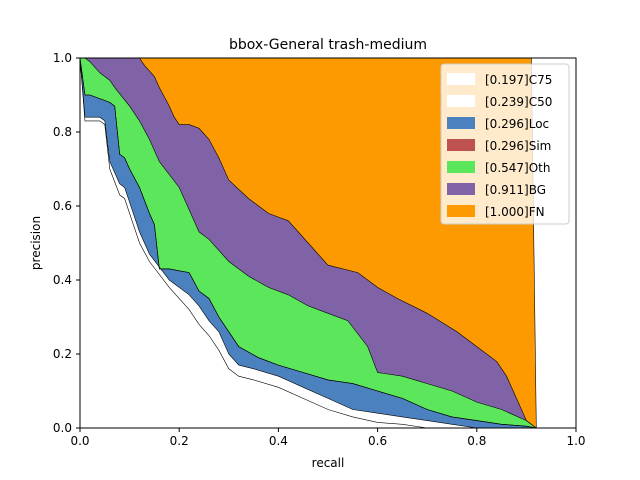  I want to click on x-tick-label: 1.0, so click(575, 441).